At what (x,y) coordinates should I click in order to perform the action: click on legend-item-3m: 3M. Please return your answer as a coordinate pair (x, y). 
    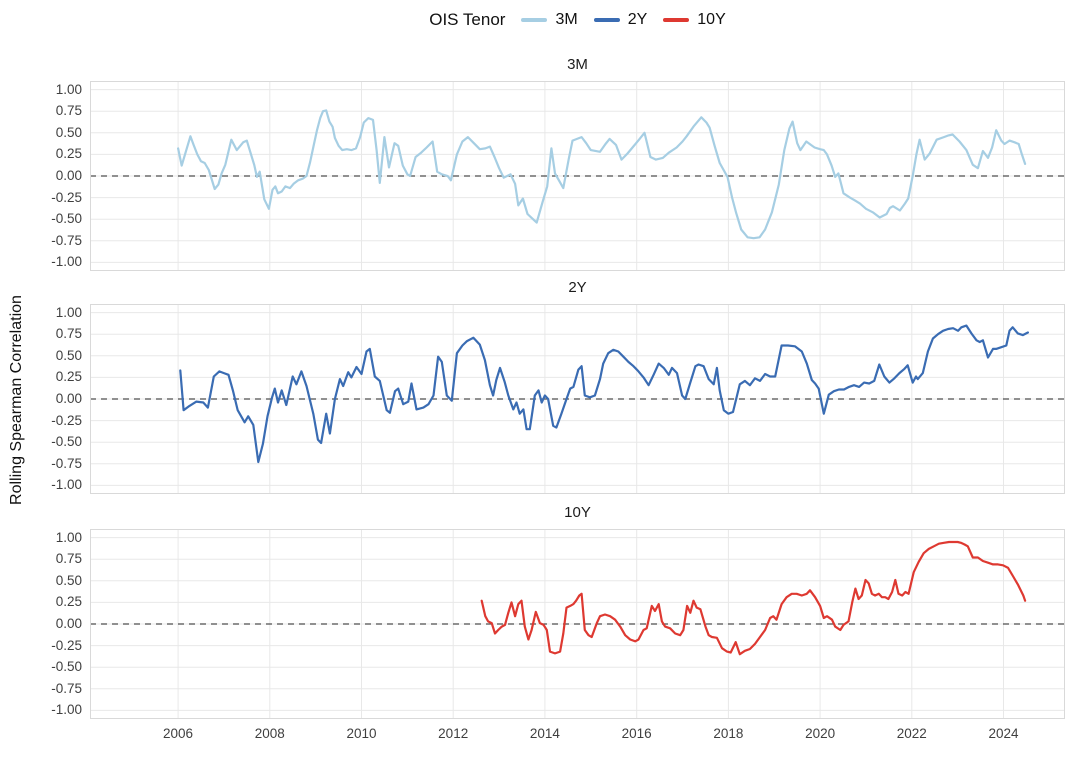
    Looking at the image, I should click on (549, 20).